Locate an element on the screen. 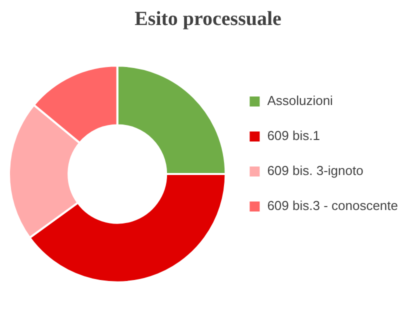 The width and height of the screenshot is (416, 318). legend-label: 609 bis. 3-ignoto is located at coordinates (315, 170).